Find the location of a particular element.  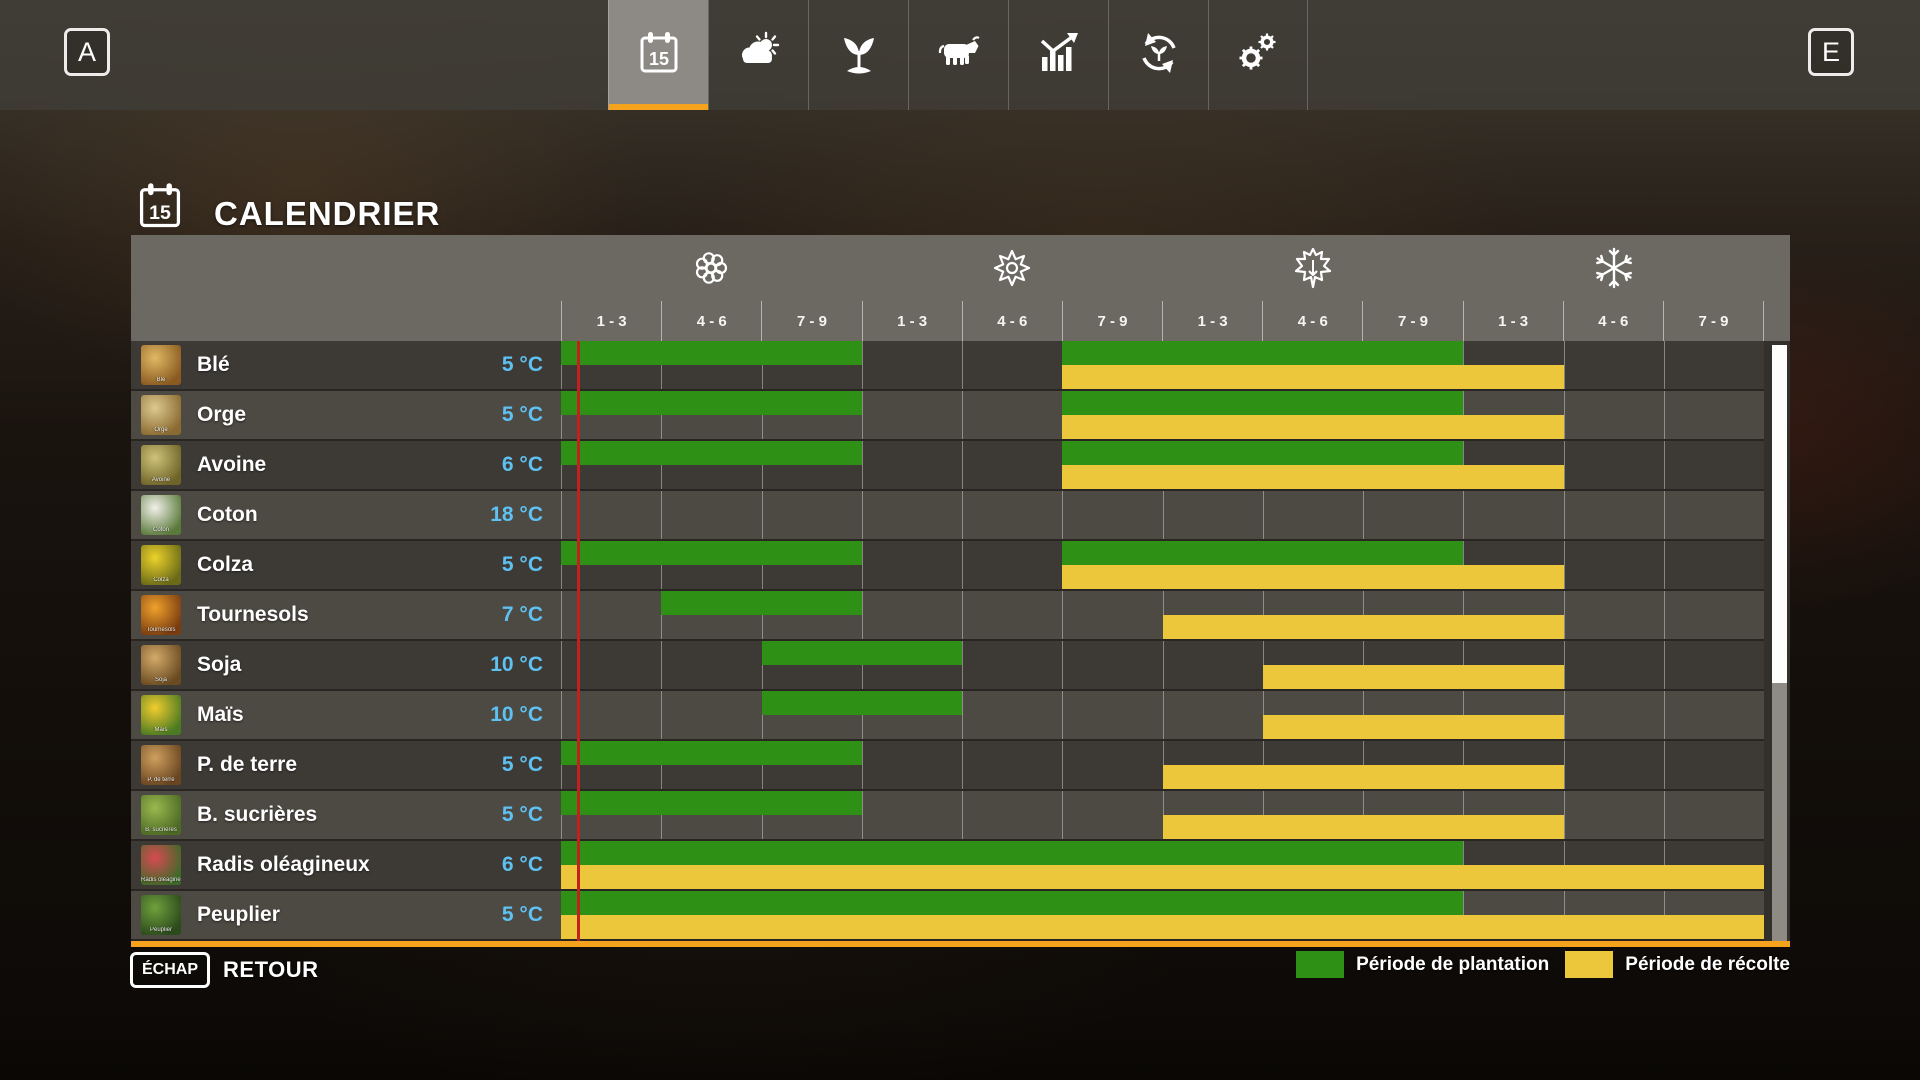

row-avoine: Avoine Avoine 6 °C is located at coordinates (947, 466).